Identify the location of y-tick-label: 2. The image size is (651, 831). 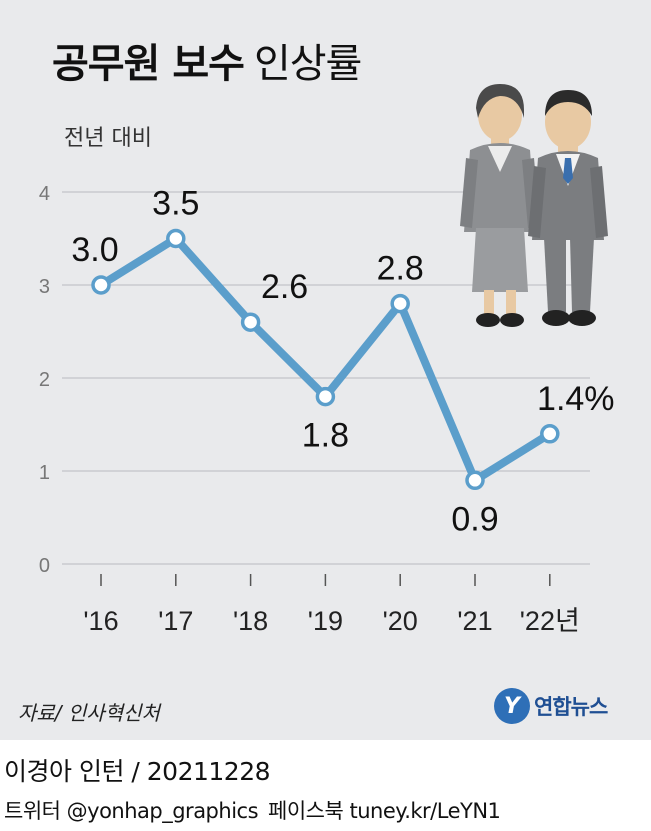
(44, 380).